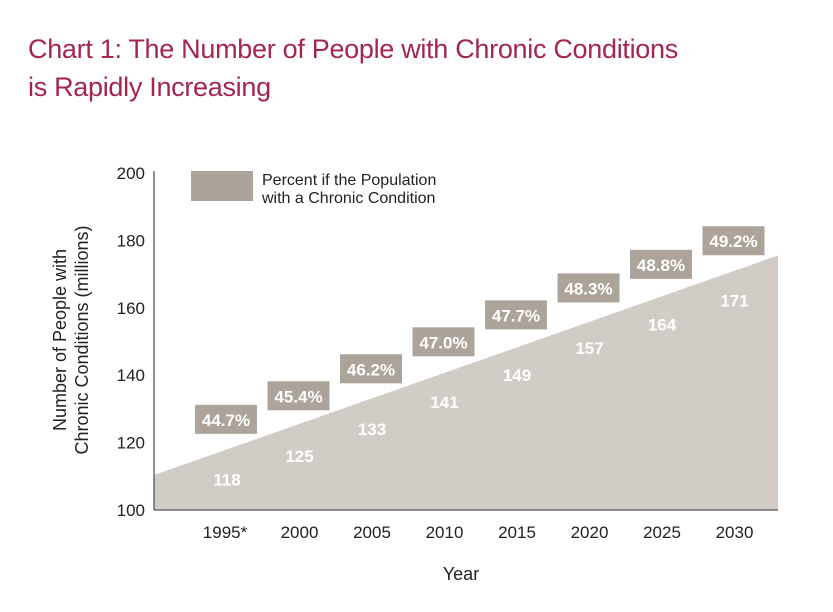 Image resolution: width=833 pixels, height=612 pixels. I want to click on value-label: 118, so click(226, 479).